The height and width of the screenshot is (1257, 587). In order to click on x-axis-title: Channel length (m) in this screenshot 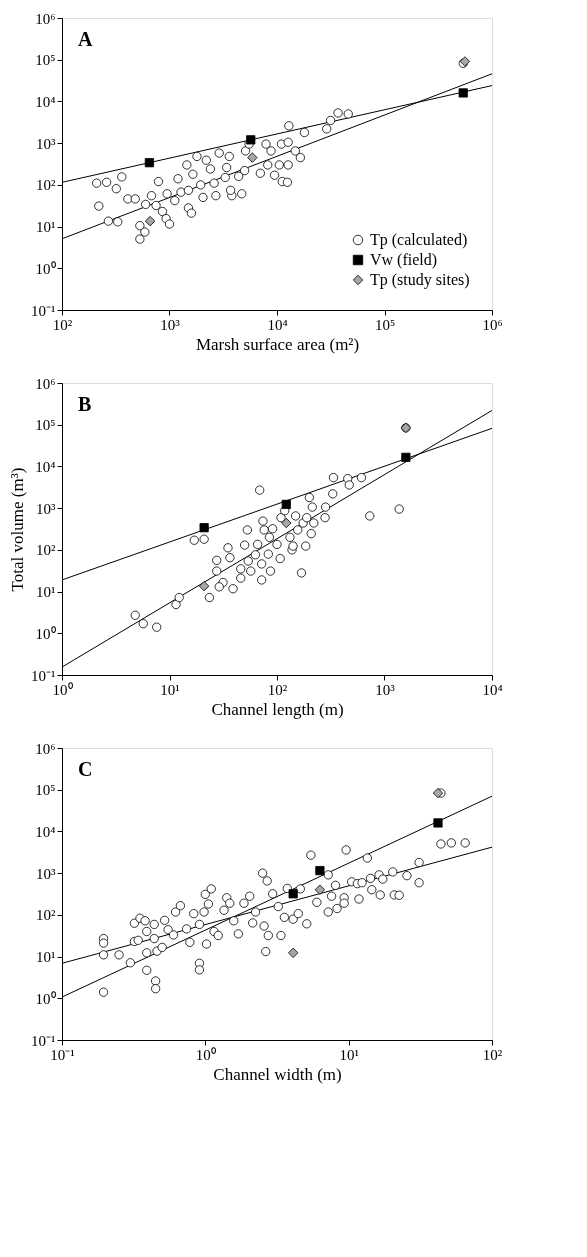, I will do `click(277, 709)`.